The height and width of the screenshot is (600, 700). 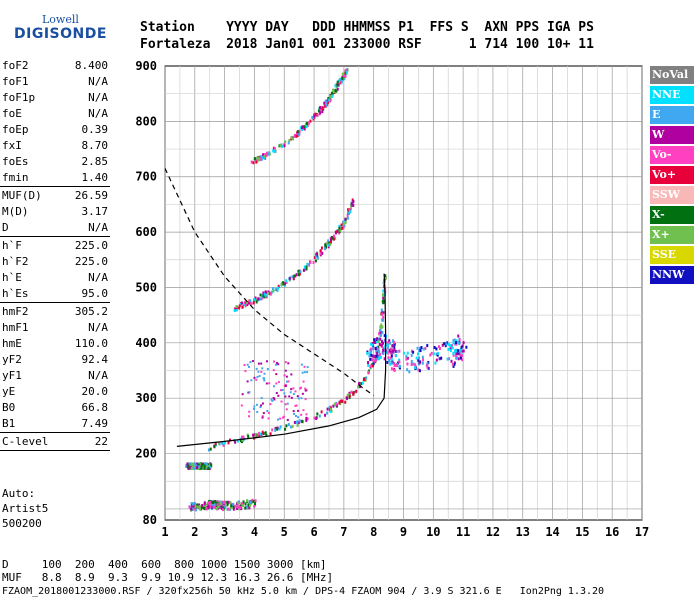 What do you see at coordinates (146, 287) in the screenshot?
I see `y-tick-label: 500` at bounding box center [146, 287].